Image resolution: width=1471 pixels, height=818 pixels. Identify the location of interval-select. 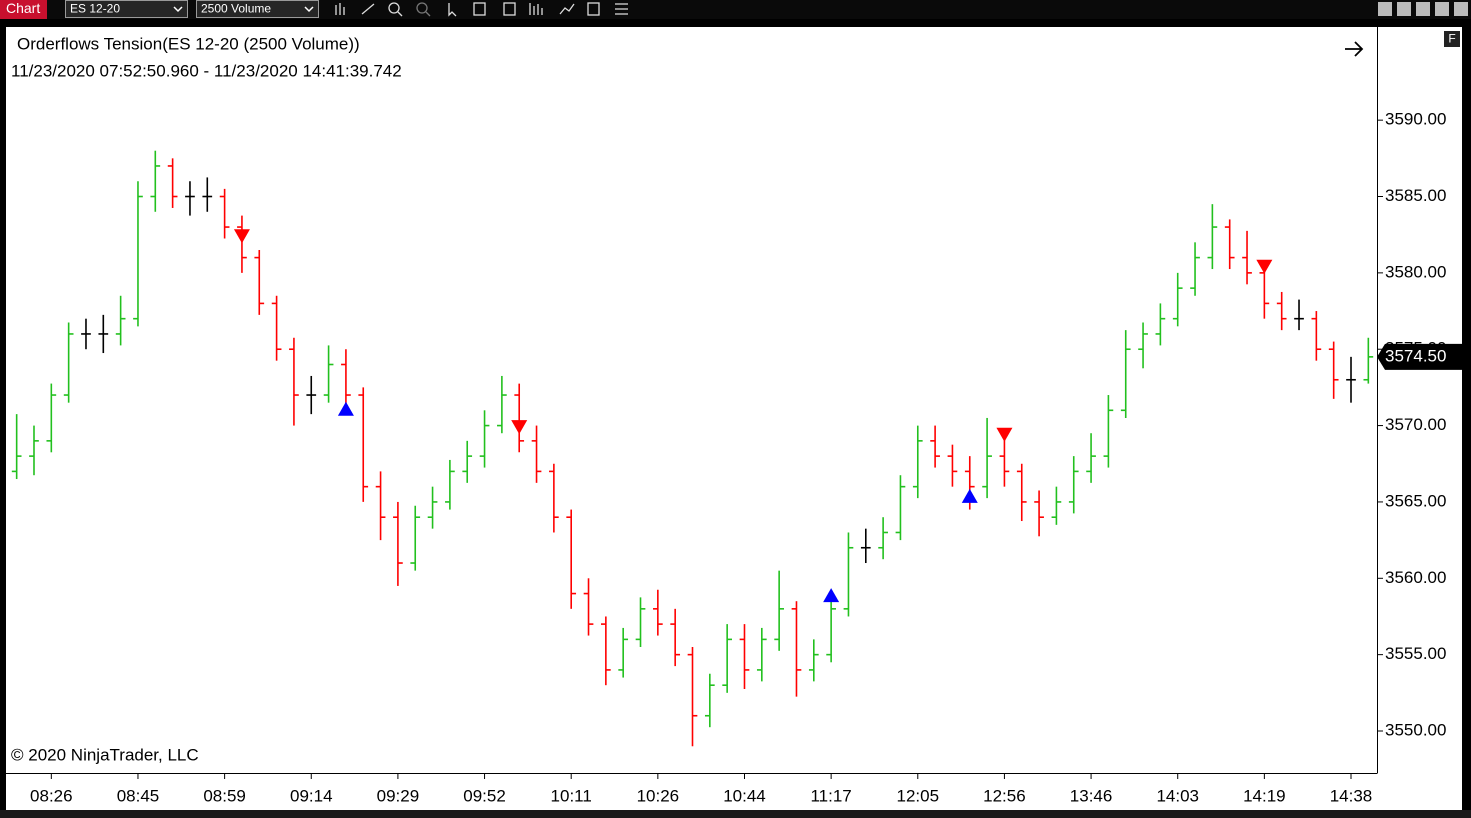
(257, 9).